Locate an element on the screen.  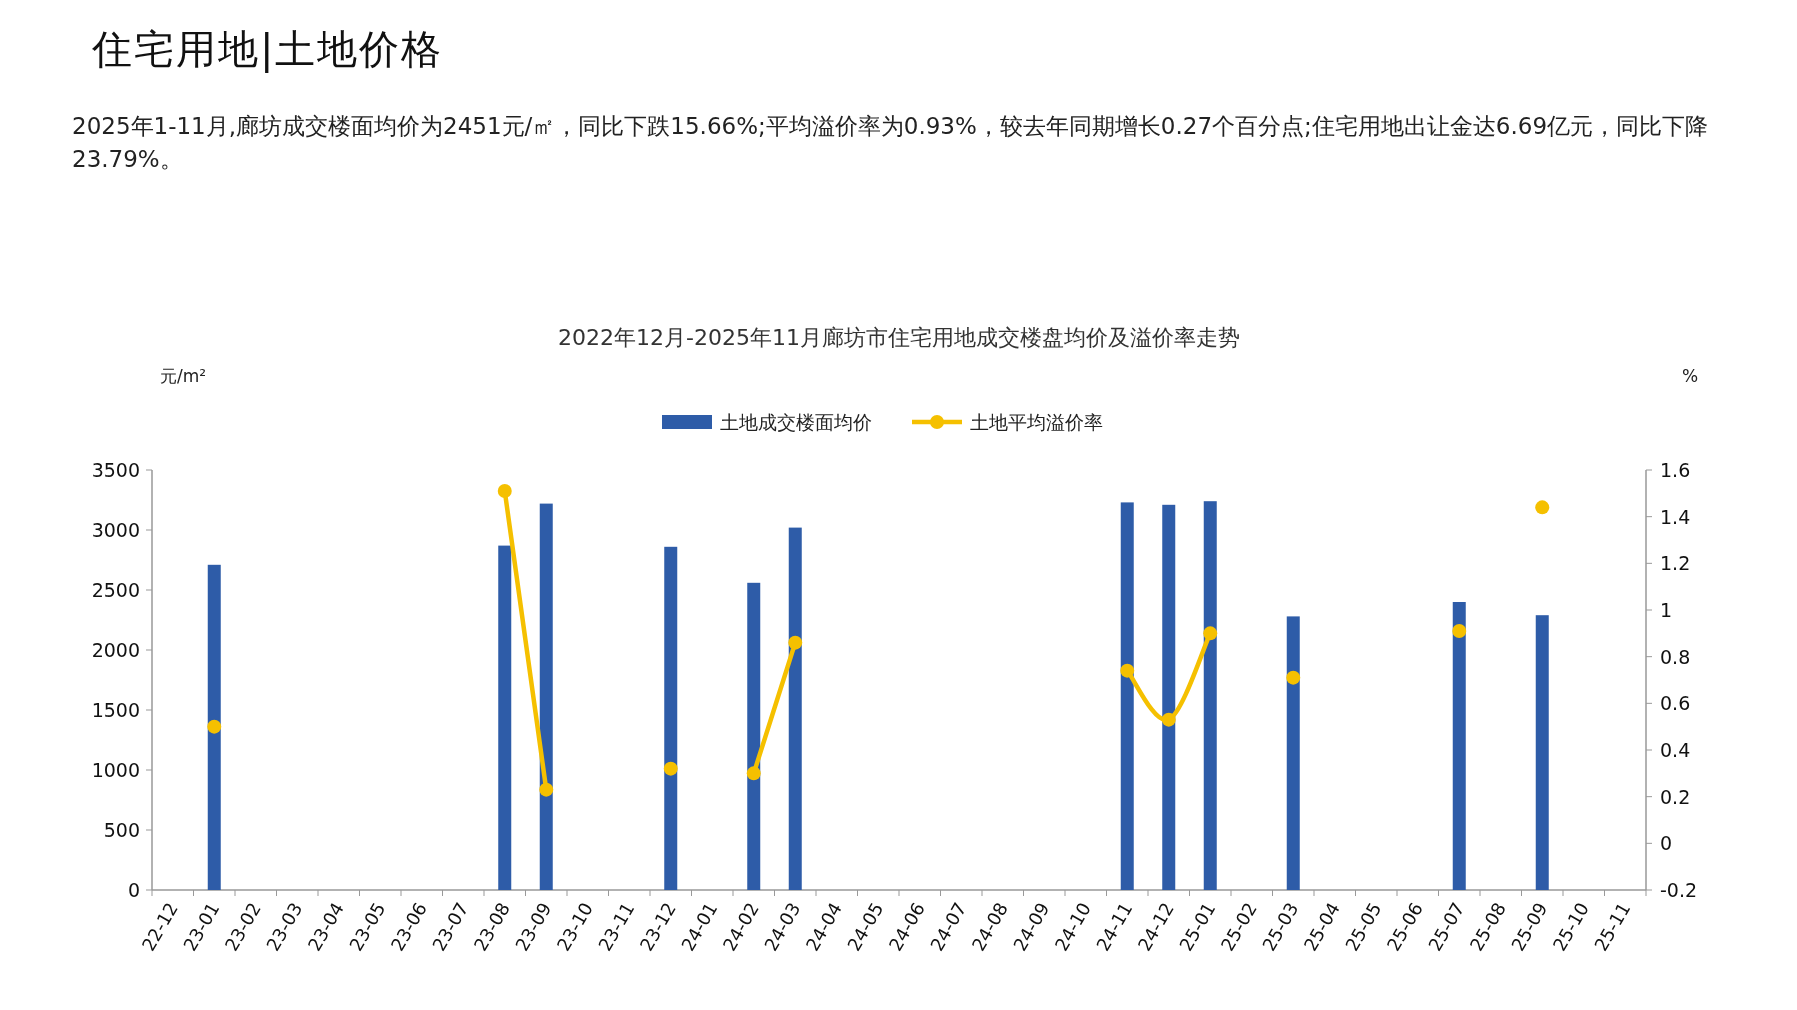
y2-tick-label: 0 is located at coordinates (1666, 843).